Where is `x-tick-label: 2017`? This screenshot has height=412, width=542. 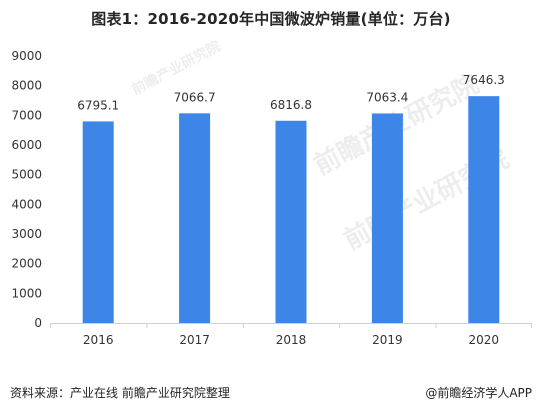
x-tick-label: 2017 is located at coordinates (194, 340).